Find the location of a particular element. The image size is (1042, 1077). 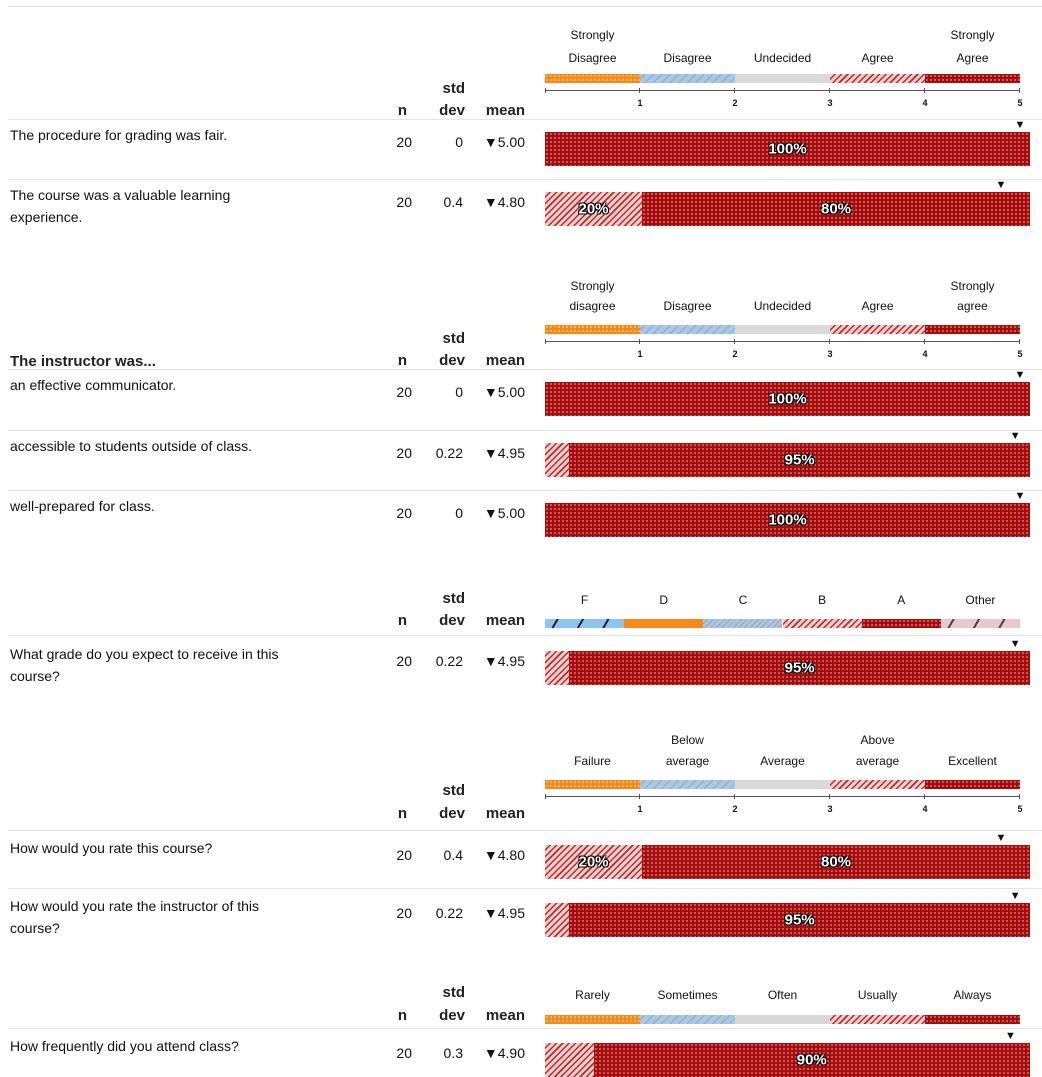

scale-label: agree is located at coordinates (972, 306).